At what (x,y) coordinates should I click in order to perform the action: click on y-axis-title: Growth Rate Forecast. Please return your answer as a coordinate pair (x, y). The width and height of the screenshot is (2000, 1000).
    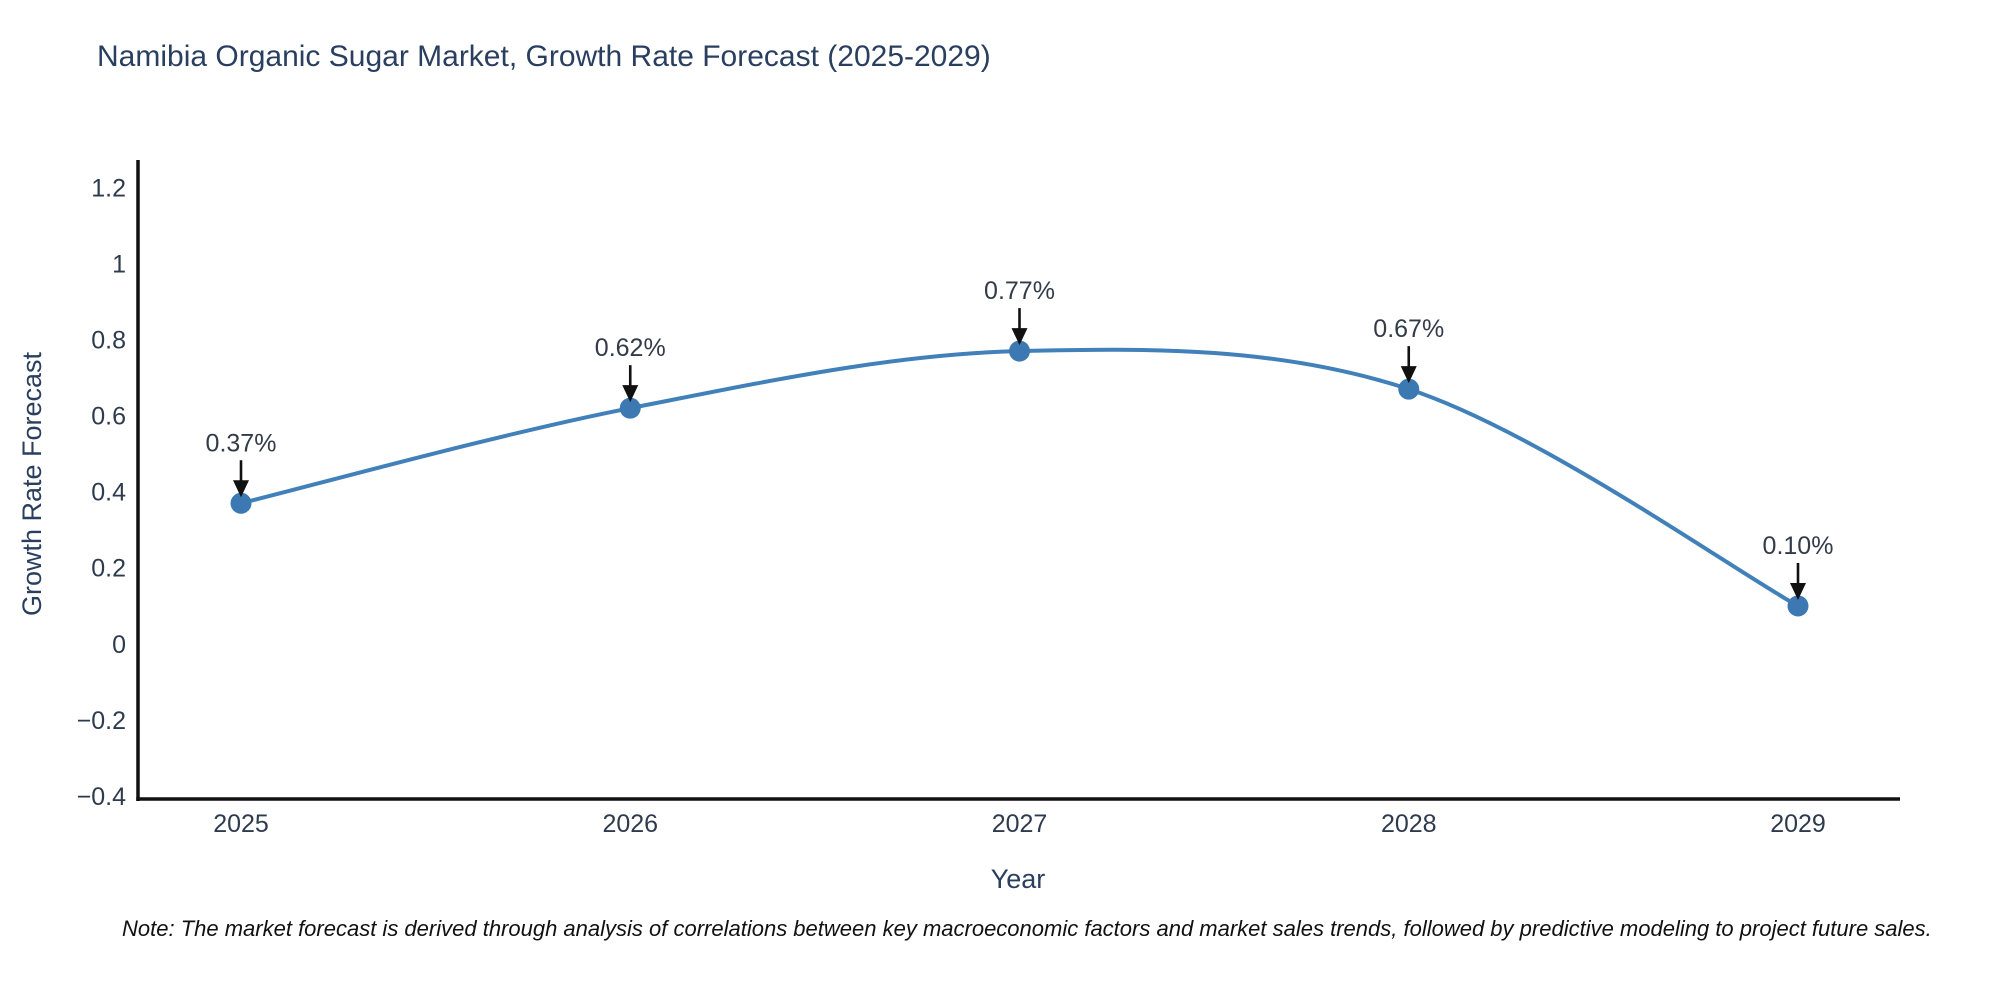
    Looking at the image, I should click on (32, 484).